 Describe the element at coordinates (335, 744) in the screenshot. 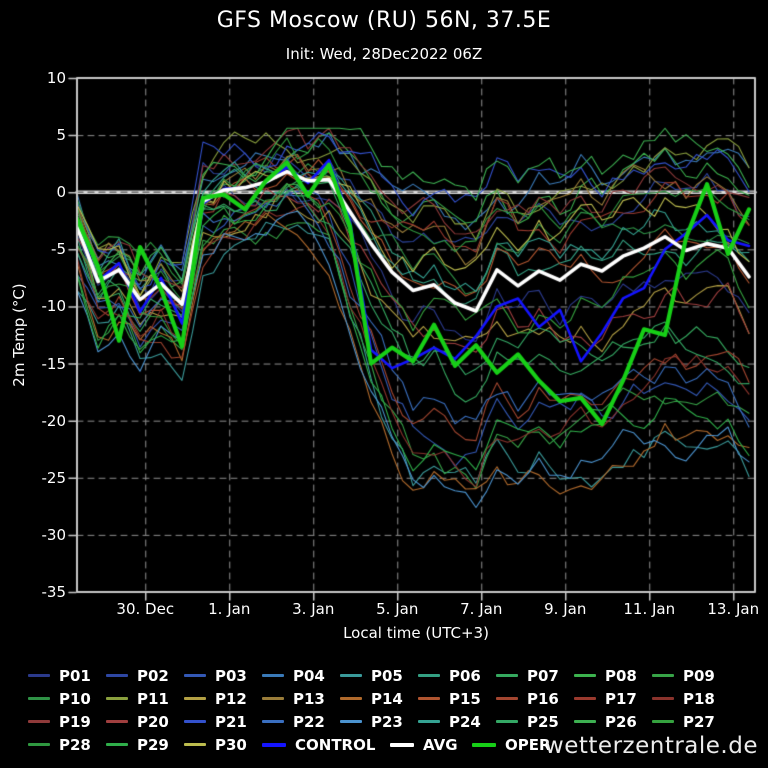

I see `legend-label: CONTROL` at that location.